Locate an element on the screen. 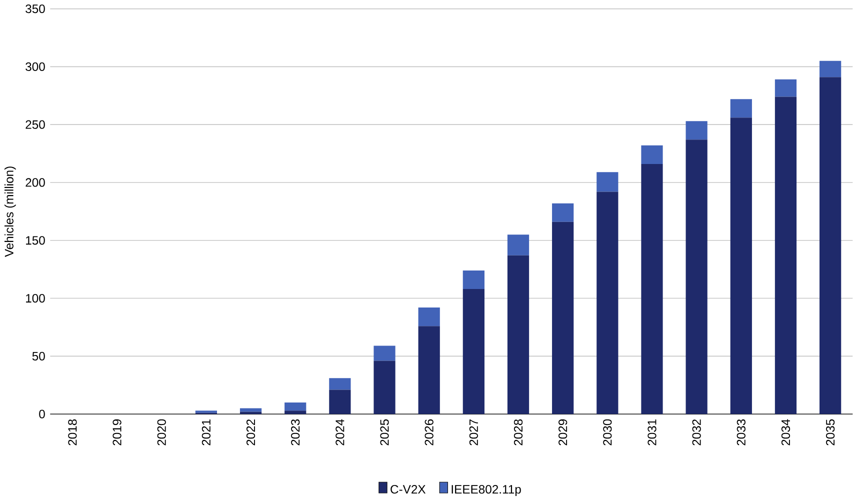  x-tick-label: 2035 is located at coordinates (830, 432).